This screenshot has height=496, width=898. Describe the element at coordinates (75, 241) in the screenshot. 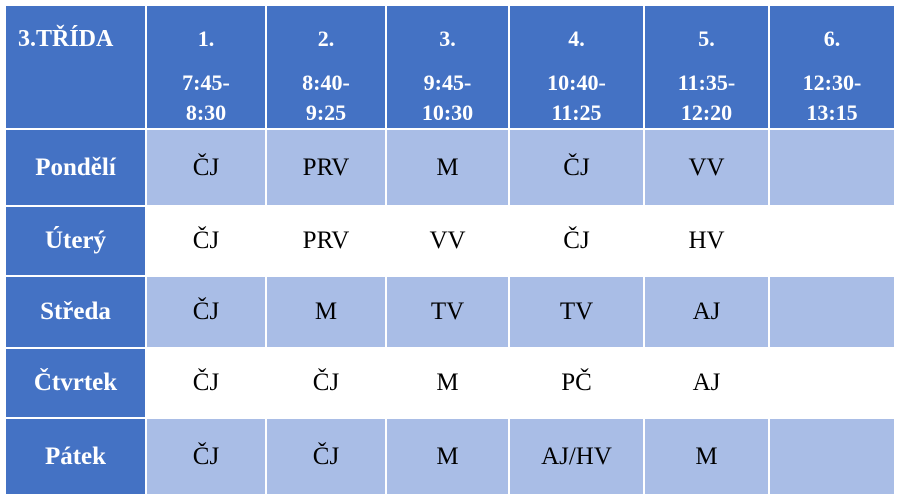

I see `day-name: Úterý` at that location.